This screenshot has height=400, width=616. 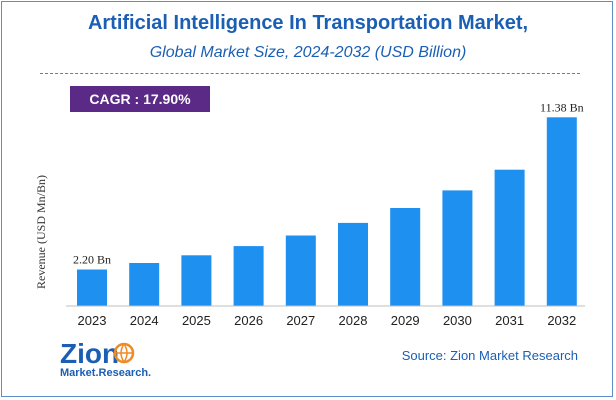 What do you see at coordinates (561, 211) in the screenshot?
I see `bar-2032` at bounding box center [561, 211].